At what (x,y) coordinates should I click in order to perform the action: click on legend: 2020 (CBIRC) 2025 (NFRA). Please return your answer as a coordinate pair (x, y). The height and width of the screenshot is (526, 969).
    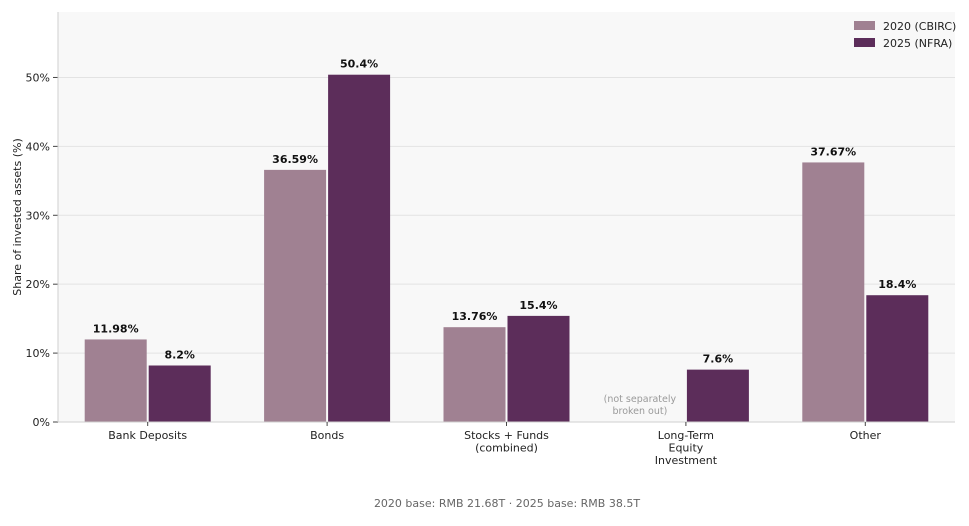
    Looking at the image, I should click on (905, 35).